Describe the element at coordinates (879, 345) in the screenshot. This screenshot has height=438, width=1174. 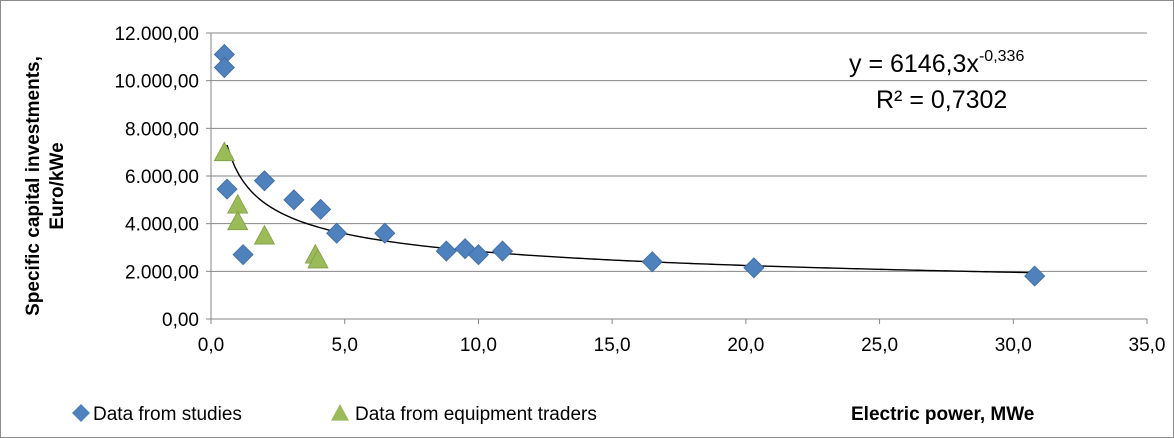
I see `x-tick-label: 25,0` at that location.